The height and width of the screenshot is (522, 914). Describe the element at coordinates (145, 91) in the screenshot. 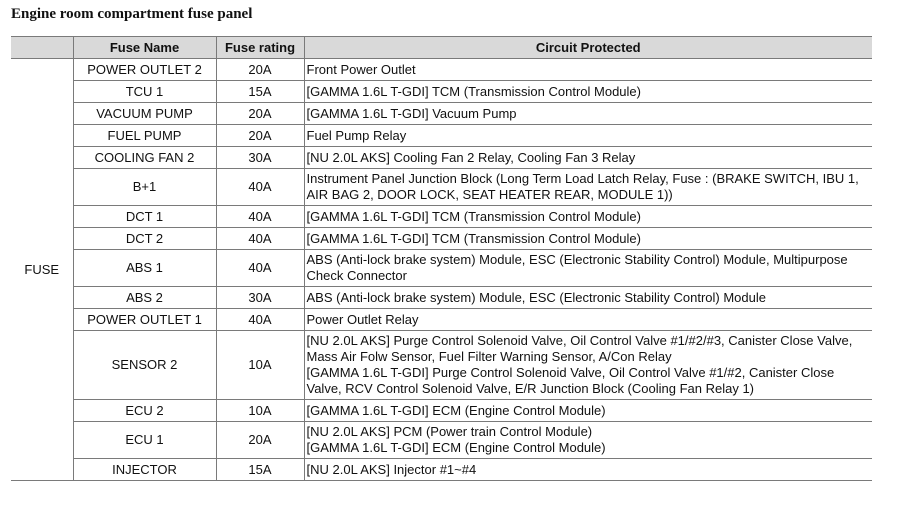

I see `fuse-name: TCU 1` at that location.